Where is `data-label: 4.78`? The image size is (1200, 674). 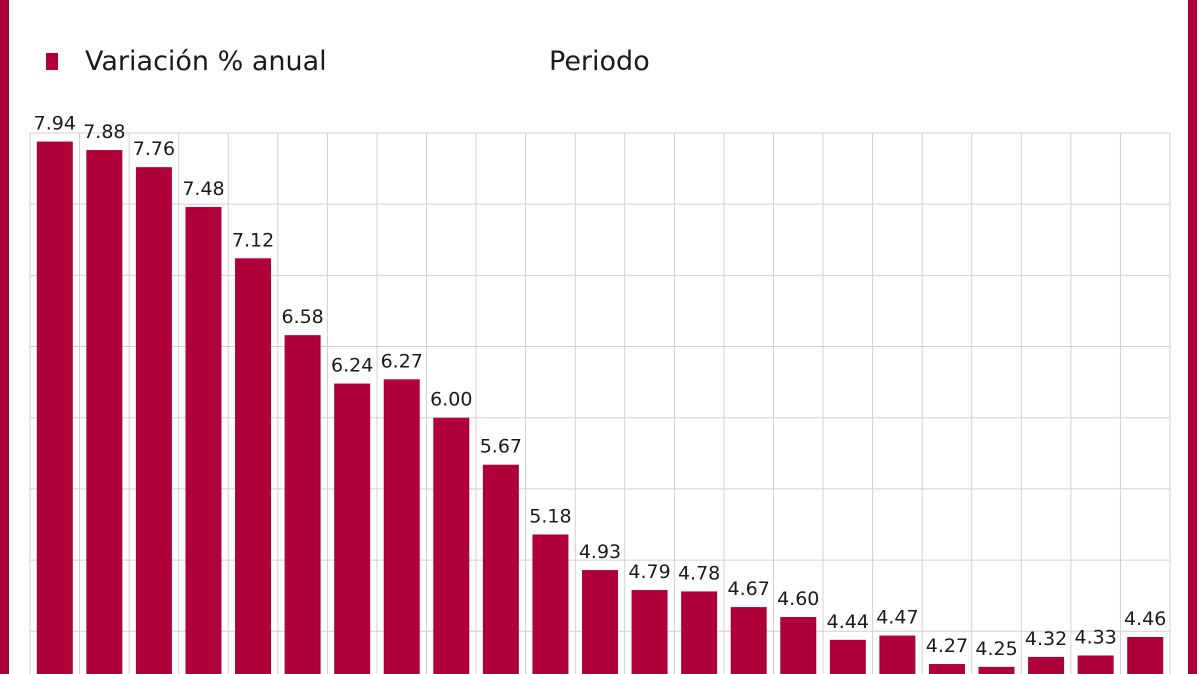 data-label: 4.78 is located at coordinates (699, 573).